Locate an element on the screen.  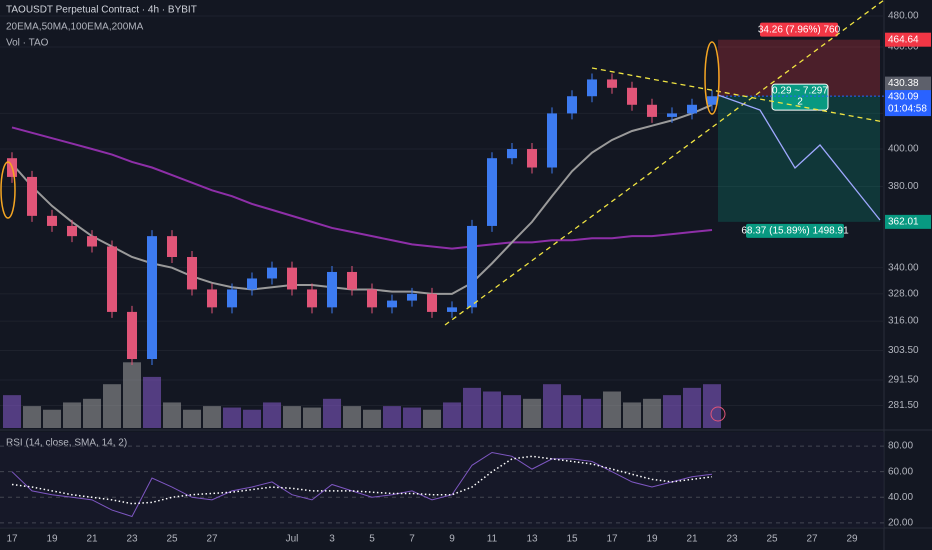
target-zone is located at coordinates (799, 159).